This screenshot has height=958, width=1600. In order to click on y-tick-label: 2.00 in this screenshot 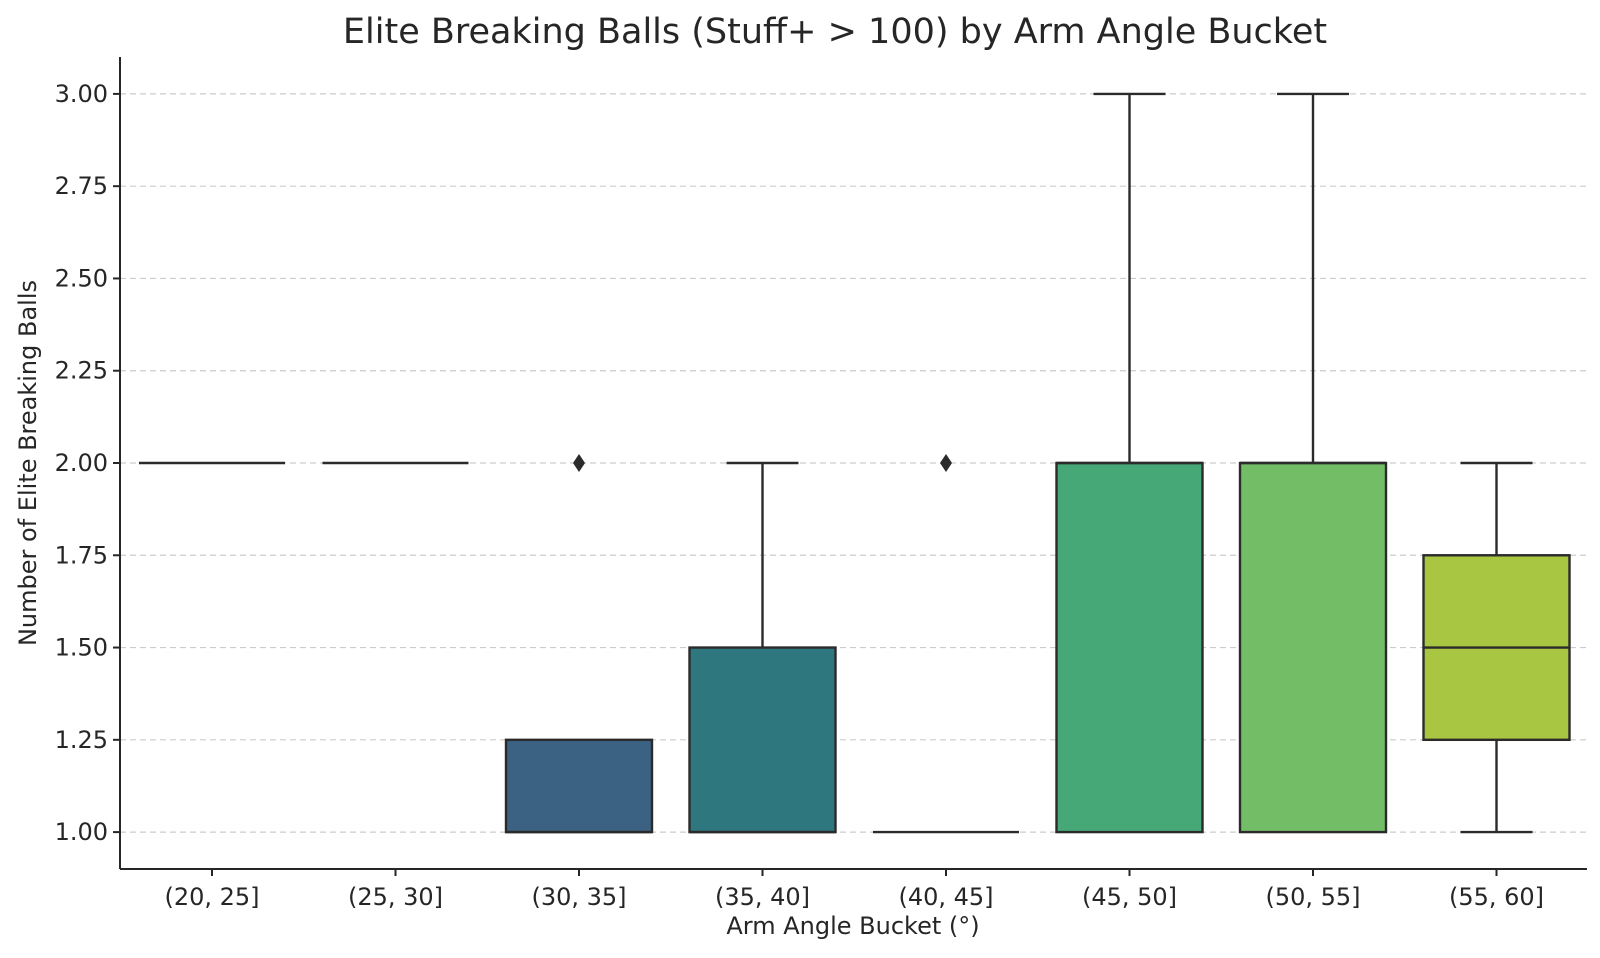, I will do `click(81, 463)`.